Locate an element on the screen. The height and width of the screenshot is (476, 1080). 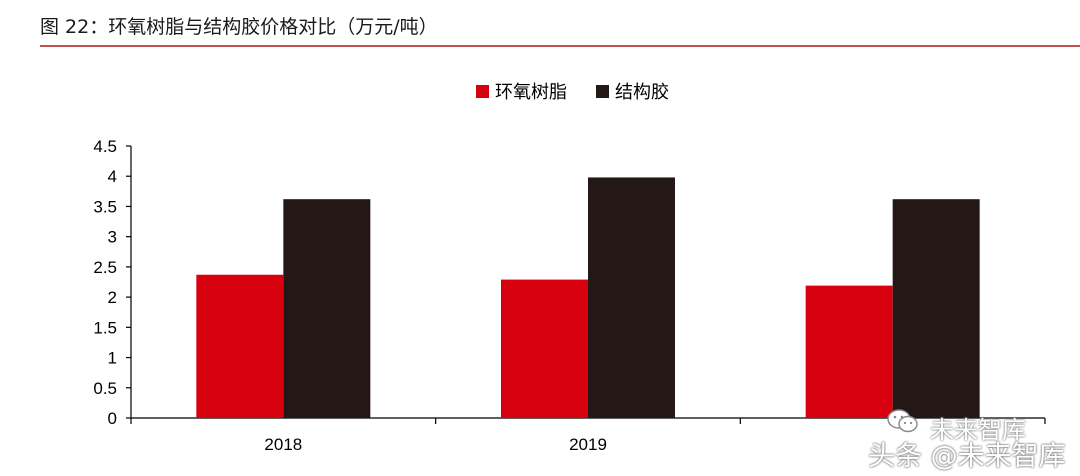
bar-structural-adhesive-2018 is located at coordinates (327, 308).